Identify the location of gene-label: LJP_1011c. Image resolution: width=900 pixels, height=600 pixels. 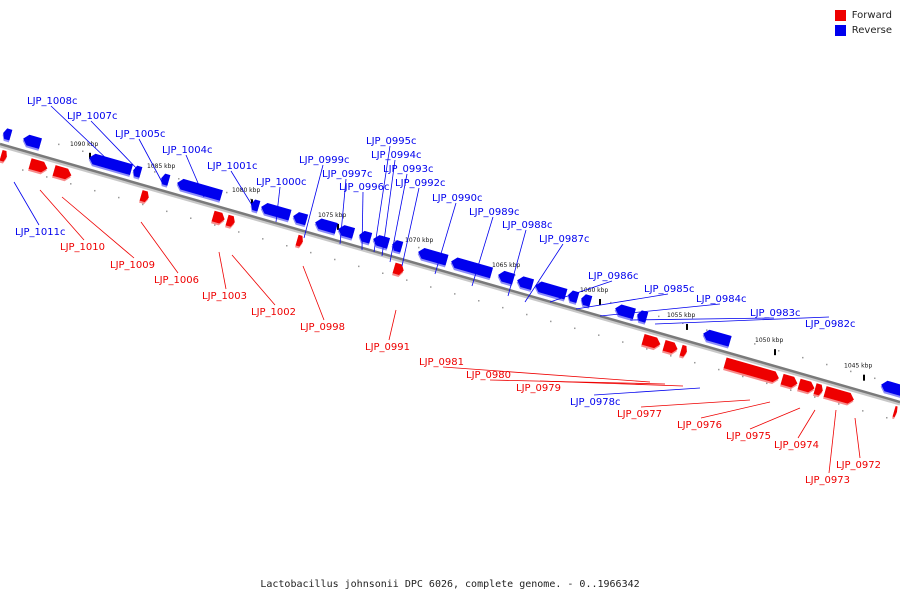
(40, 232).